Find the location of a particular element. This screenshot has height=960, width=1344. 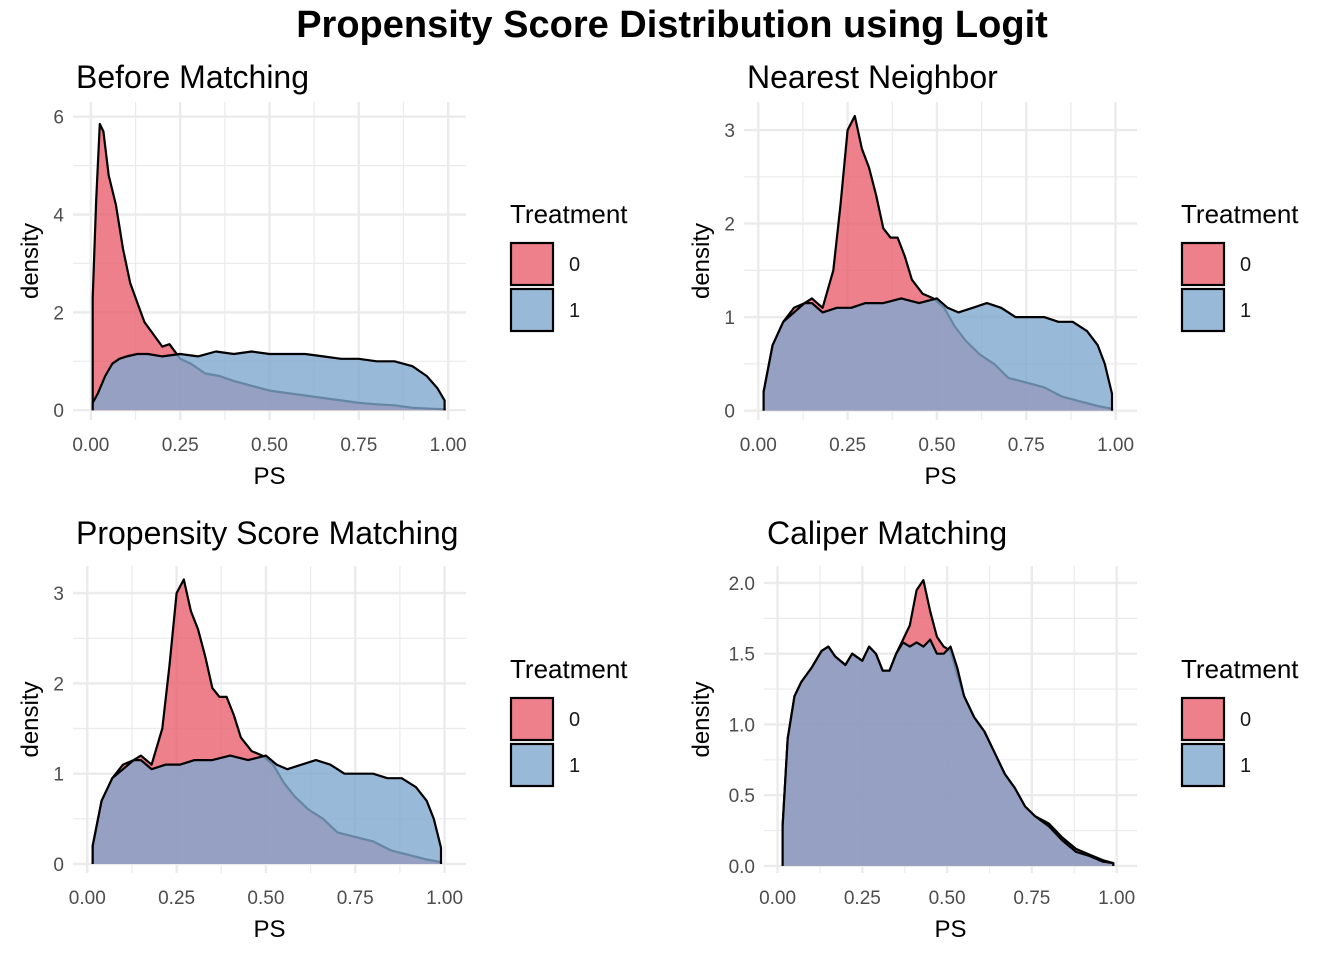

y-tick-label: 1.0 is located at coordinates (742, 725).